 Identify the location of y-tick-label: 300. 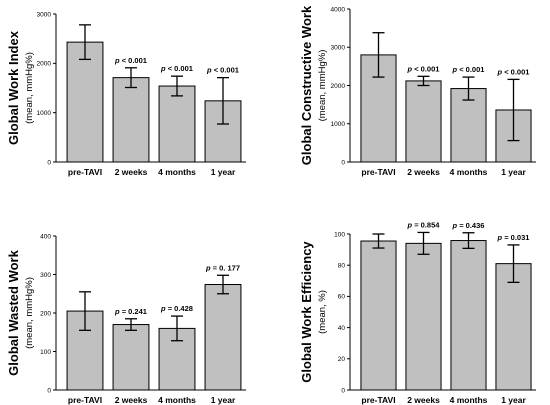
(45, 275).